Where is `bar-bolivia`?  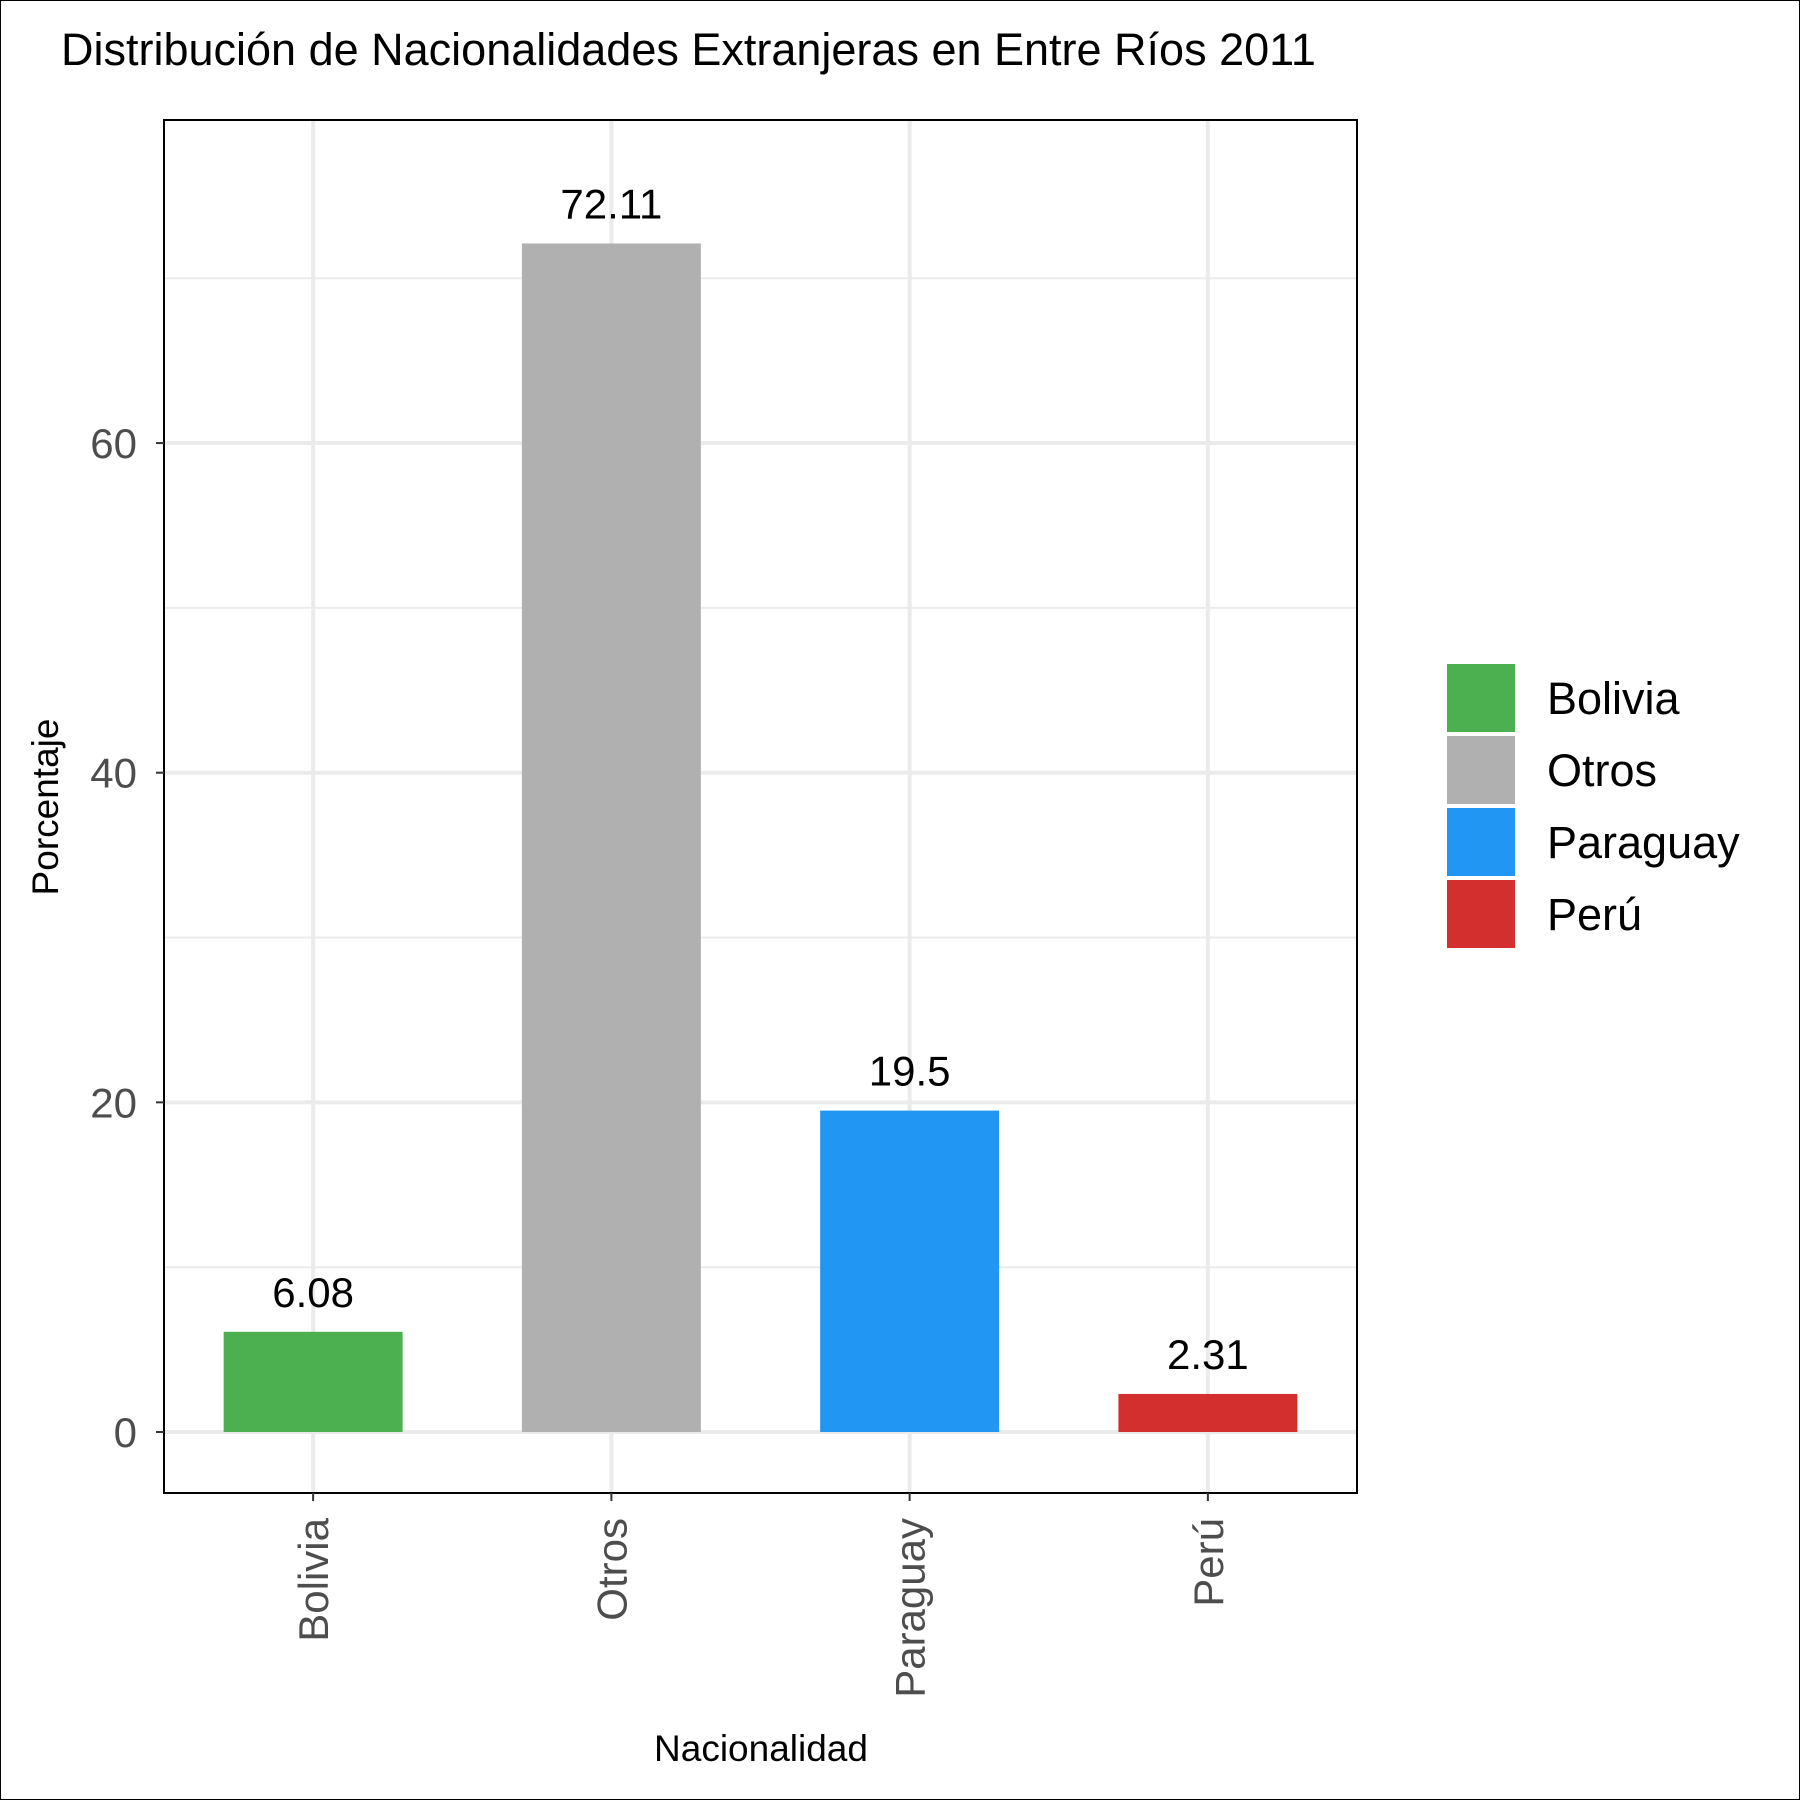 bar-bolivia is located at coordinates (313, 1382).